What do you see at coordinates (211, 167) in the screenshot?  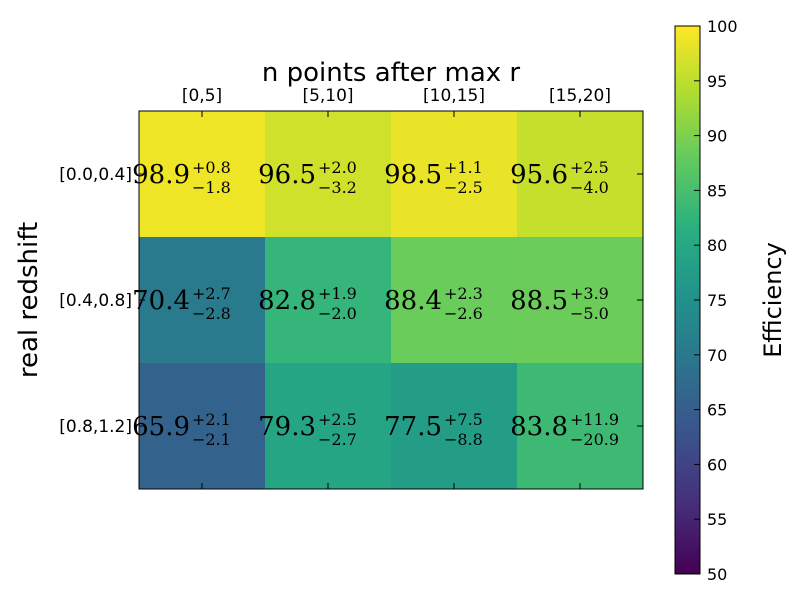 I see `cell-error-plus: +0.8` at bounding box center [211, 167].